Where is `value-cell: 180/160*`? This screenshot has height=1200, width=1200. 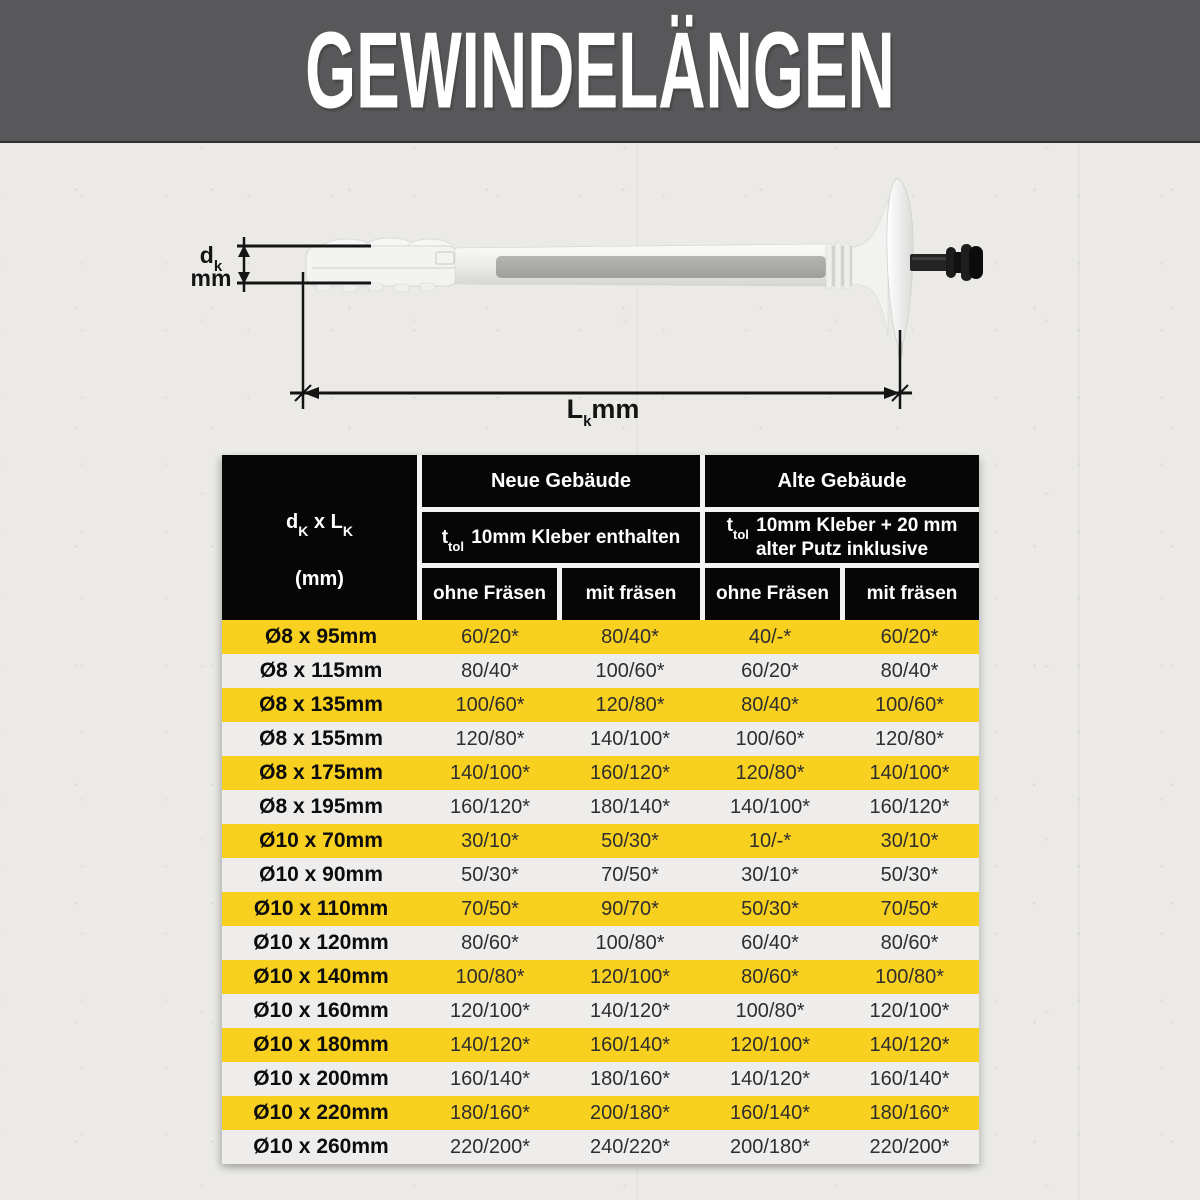 value-cell: 180/160* is located at coordinates (909, 1112).